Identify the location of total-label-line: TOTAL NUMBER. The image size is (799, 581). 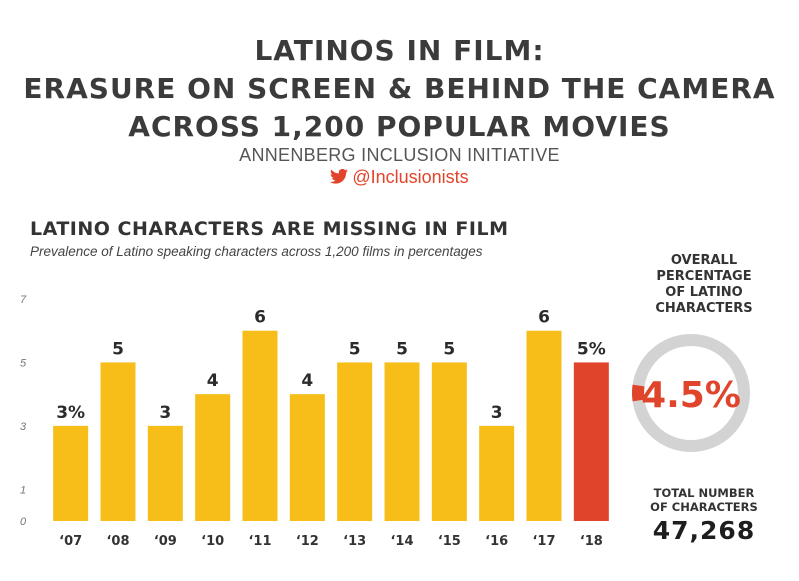
(704, 493).